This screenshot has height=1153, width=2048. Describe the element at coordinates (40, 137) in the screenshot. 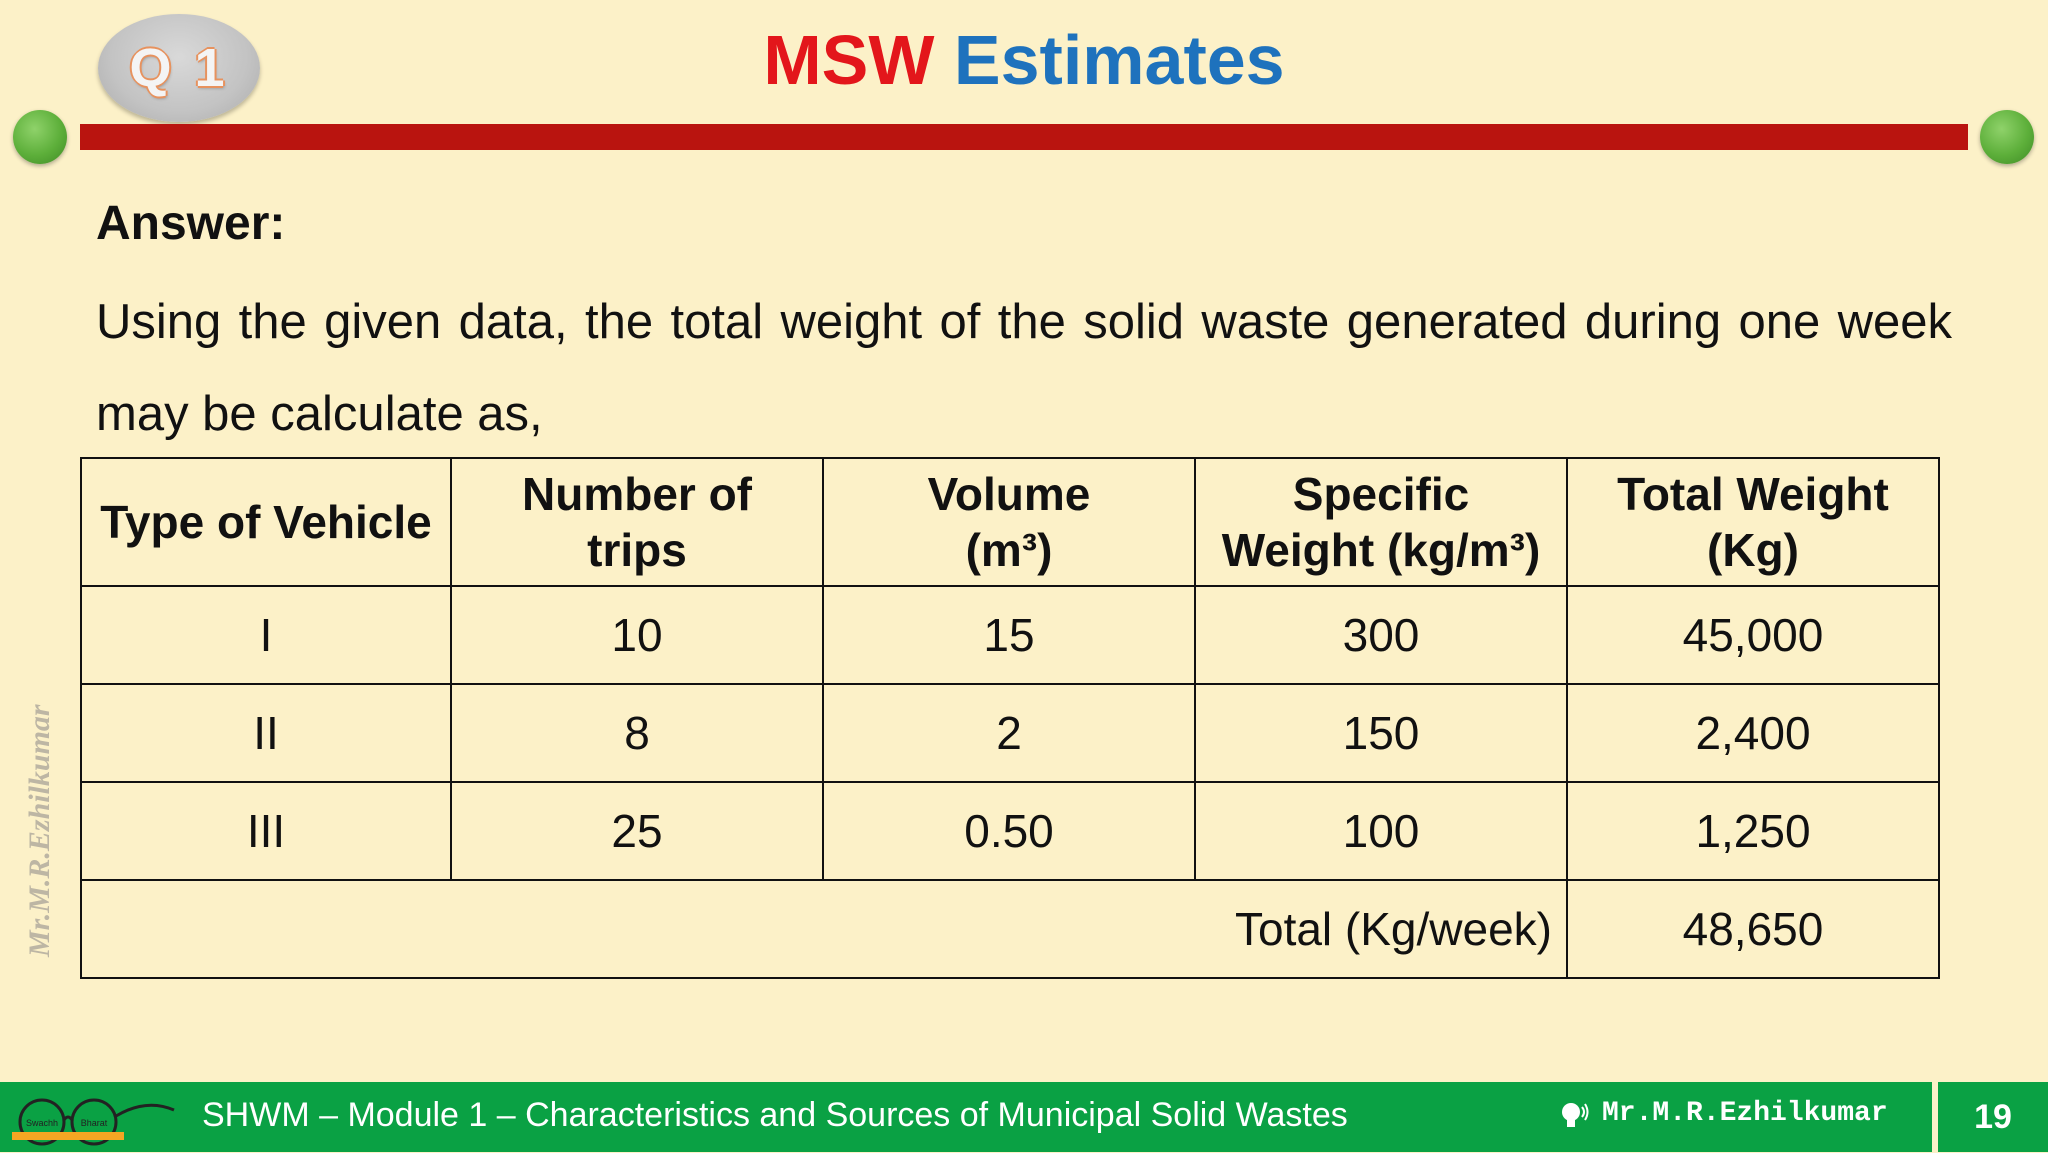

I see `green-dot-left-icon` at that location.